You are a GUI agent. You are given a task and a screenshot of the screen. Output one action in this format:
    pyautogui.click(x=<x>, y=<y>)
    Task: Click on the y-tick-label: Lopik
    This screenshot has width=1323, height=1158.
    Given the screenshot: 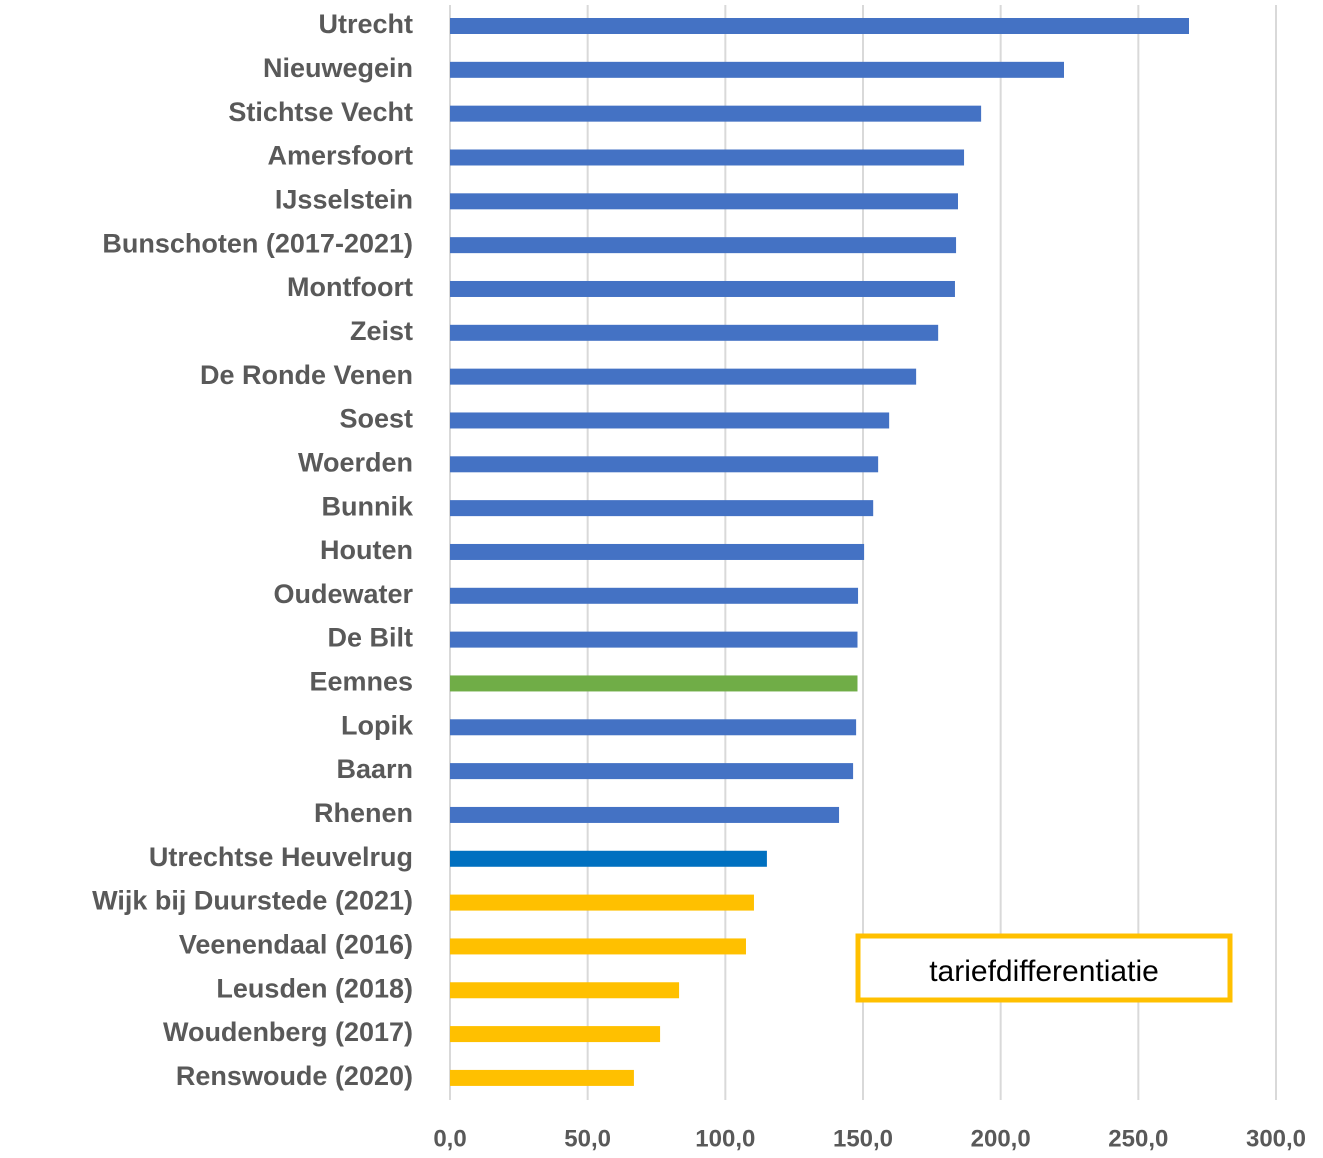 What is the action you would take?
    pyautogui.click(x=377, y=725)
    